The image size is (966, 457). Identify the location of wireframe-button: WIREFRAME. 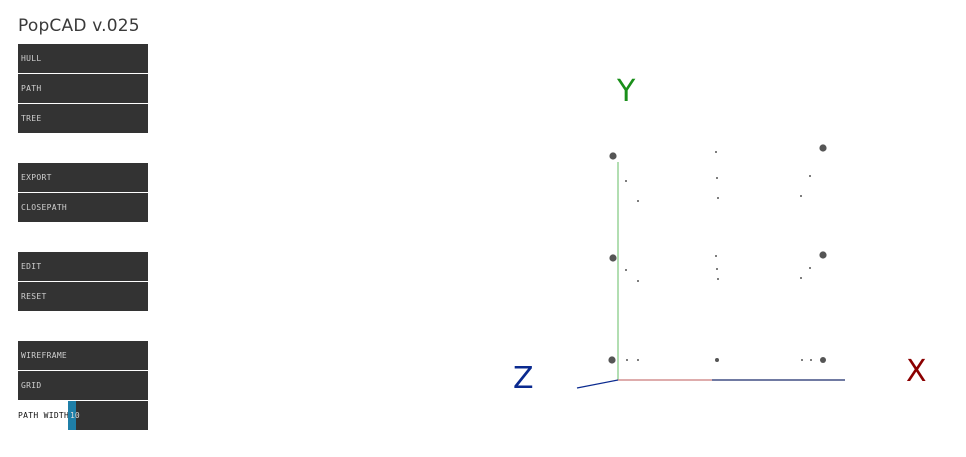
(83, 355).